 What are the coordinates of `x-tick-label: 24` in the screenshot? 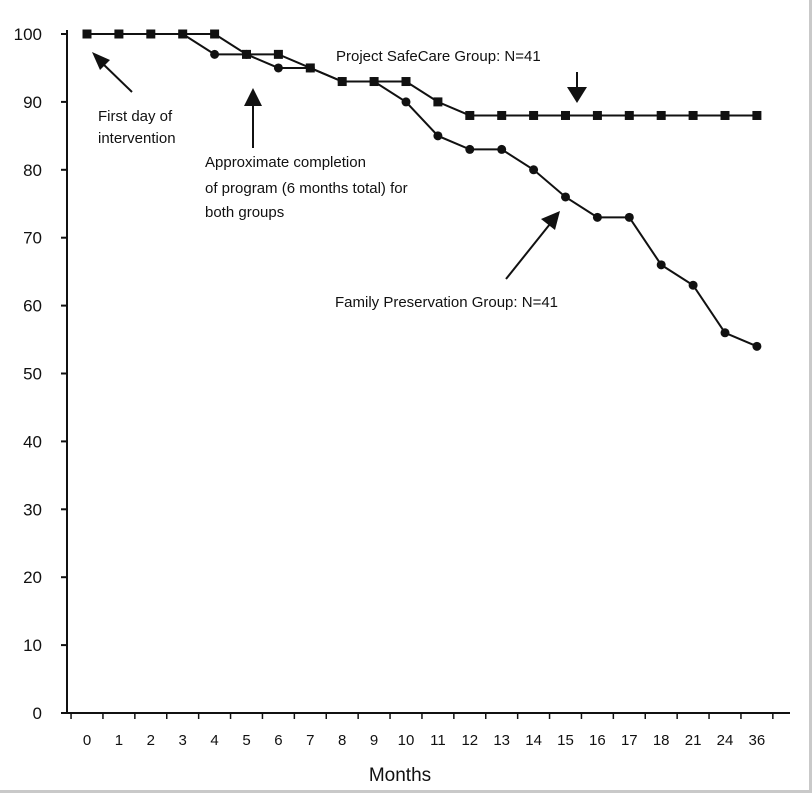 It's located at (725, 740).